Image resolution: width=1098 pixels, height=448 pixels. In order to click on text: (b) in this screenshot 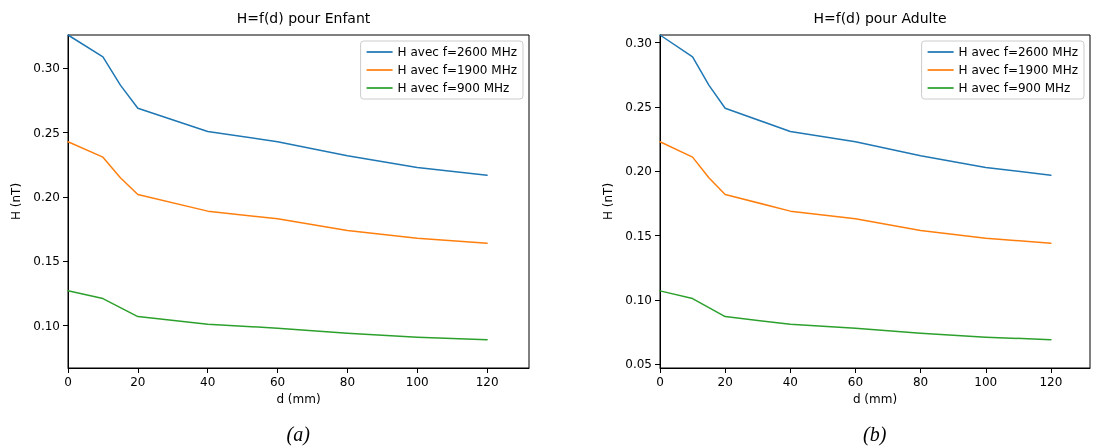, I will do `click(875, 434)`.